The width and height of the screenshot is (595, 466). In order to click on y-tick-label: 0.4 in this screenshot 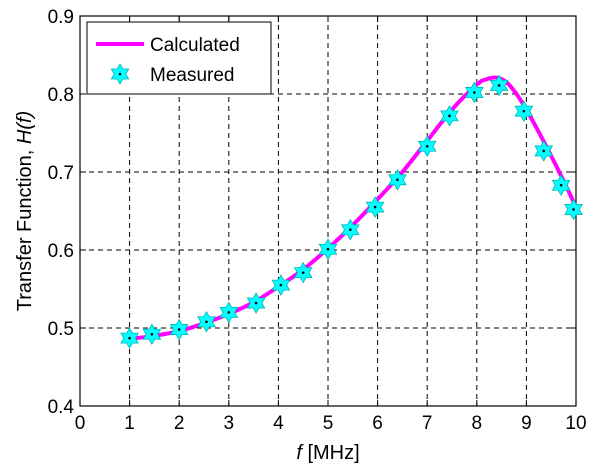, I will do `click(61, 407)`.